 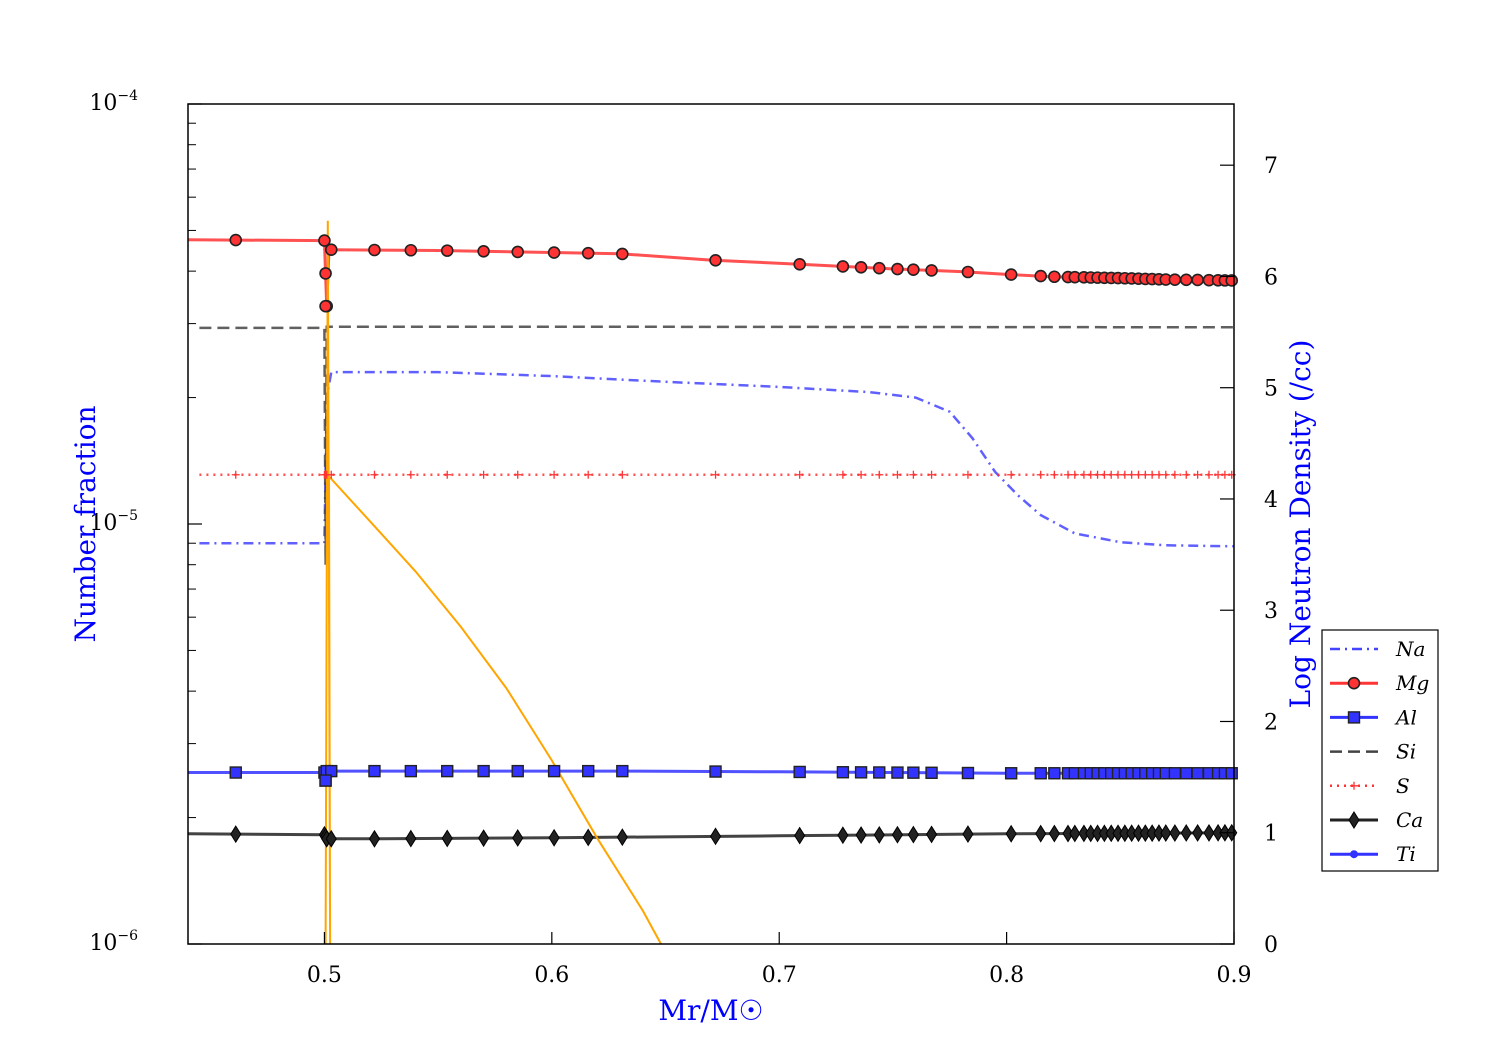 What do you see at coordinates (1271, 945) in the screenshot?
I see `y-right-tick-label: 0` at bounding box center [1271, 945].